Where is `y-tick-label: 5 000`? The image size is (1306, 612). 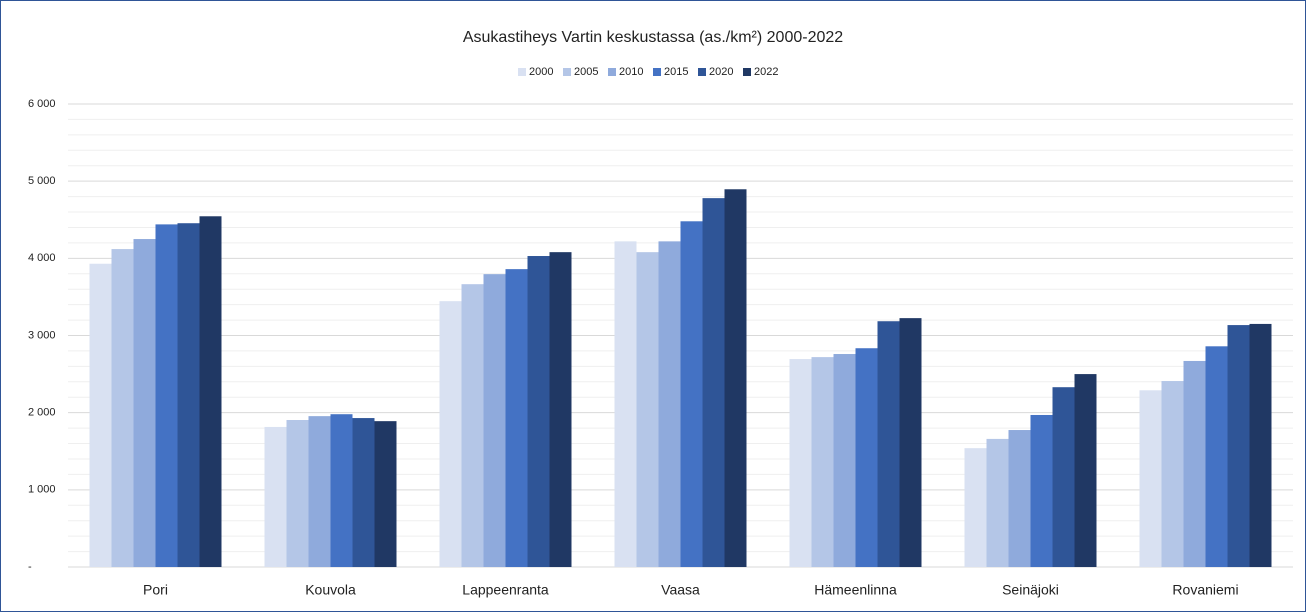 y-tick-label: 5 000 is located at coordinates (42, 181).